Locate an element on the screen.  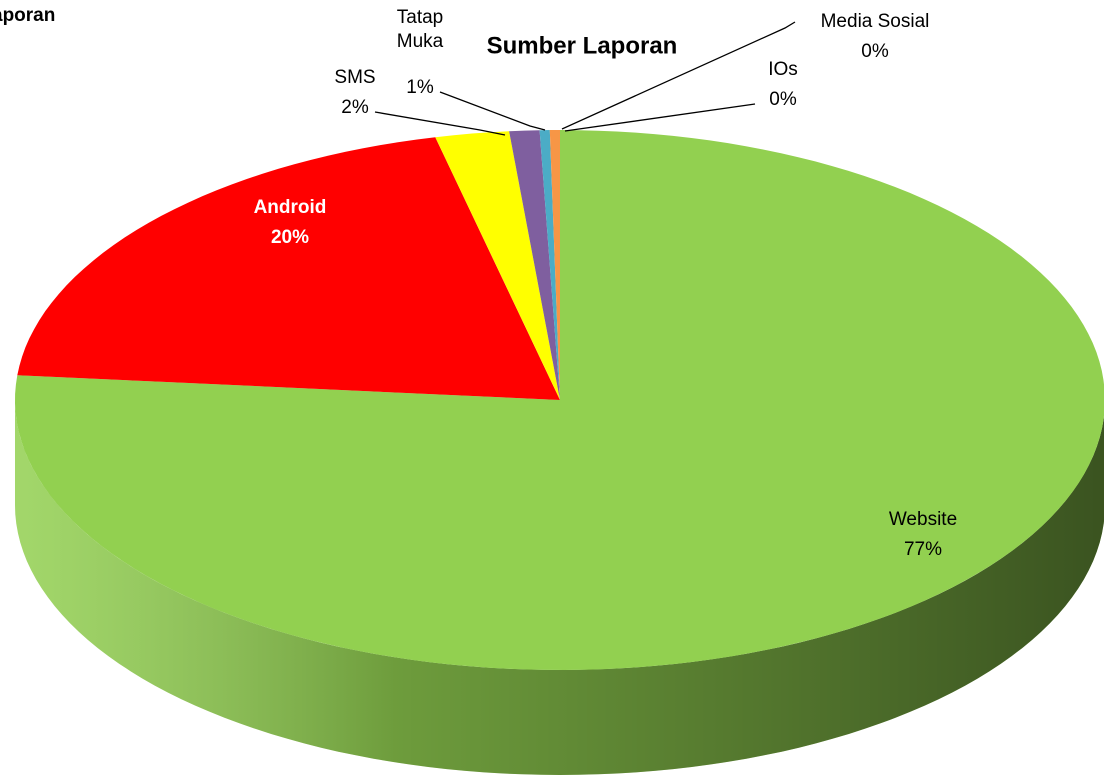
data-label-name: Media Sosial is located at coordinates (875, 21).